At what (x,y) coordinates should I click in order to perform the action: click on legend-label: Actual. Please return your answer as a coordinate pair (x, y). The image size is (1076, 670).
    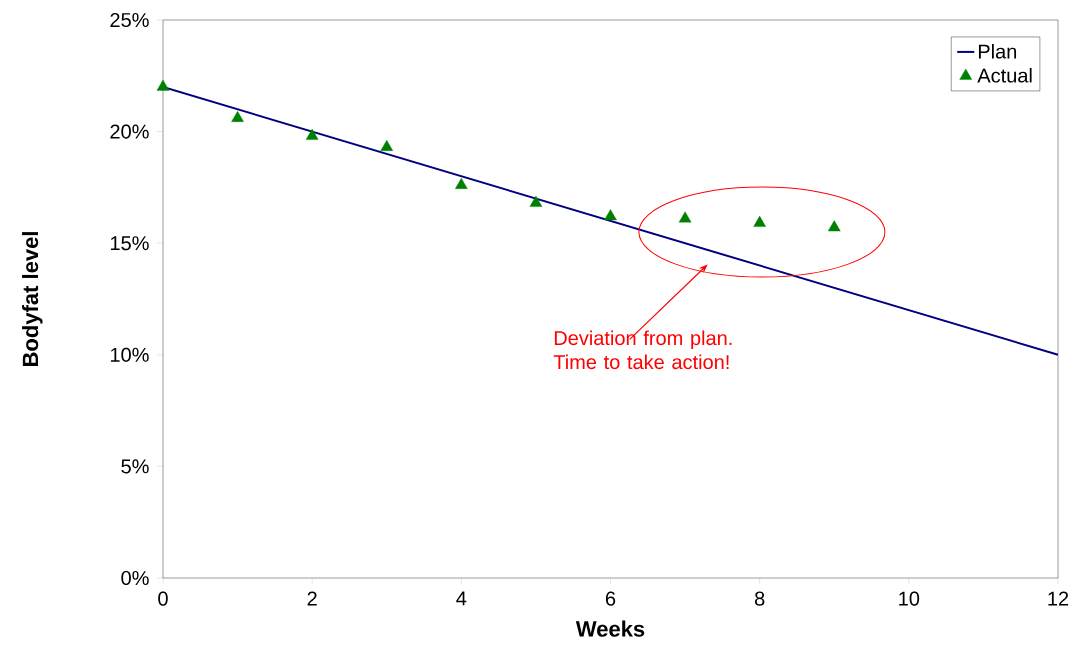
    Looking at the image, I should click on (1004, 75).